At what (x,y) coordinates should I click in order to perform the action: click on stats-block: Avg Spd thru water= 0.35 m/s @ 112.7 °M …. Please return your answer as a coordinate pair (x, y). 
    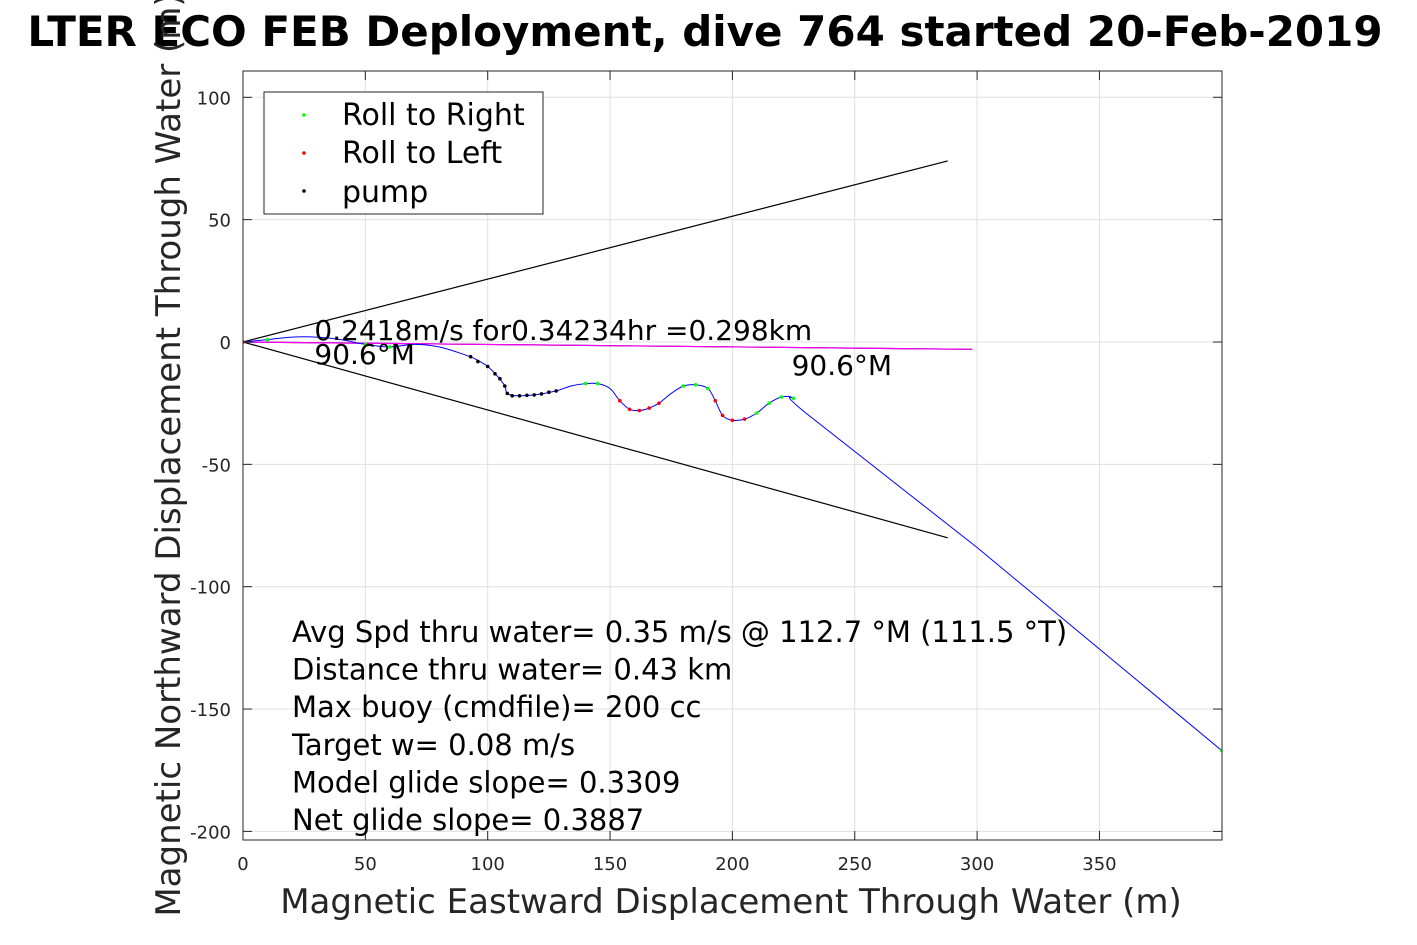
    Looking at the image, I should click on (679, 726).